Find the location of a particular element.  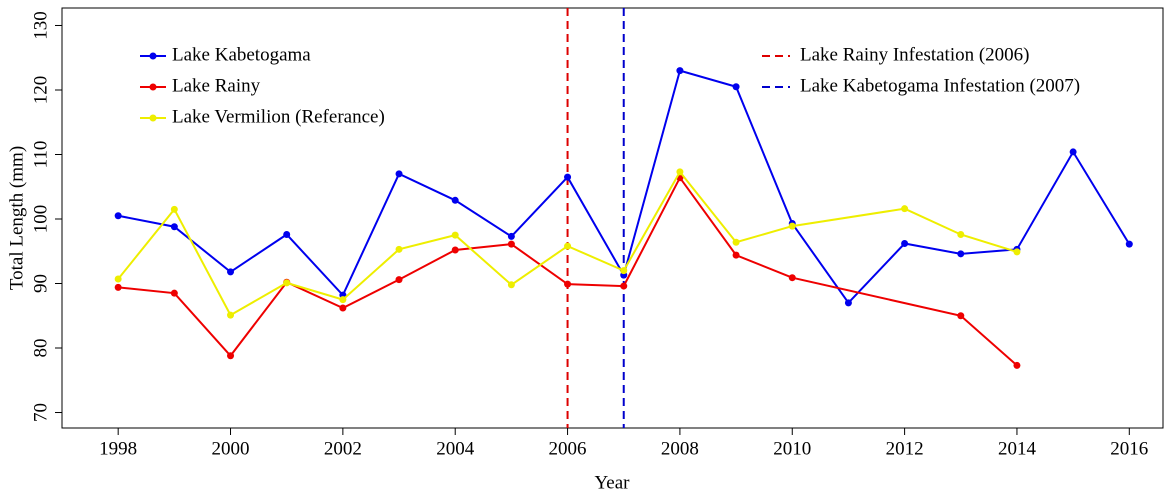

y-tick-label: 80 is located at coordinates (40, 348).